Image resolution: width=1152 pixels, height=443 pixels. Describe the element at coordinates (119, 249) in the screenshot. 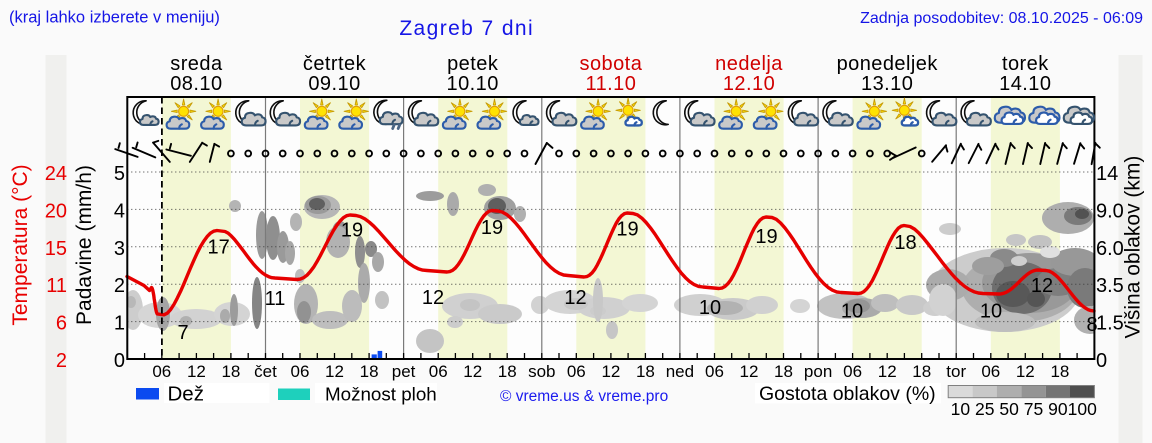

I see `svg-text: 3` at that location.